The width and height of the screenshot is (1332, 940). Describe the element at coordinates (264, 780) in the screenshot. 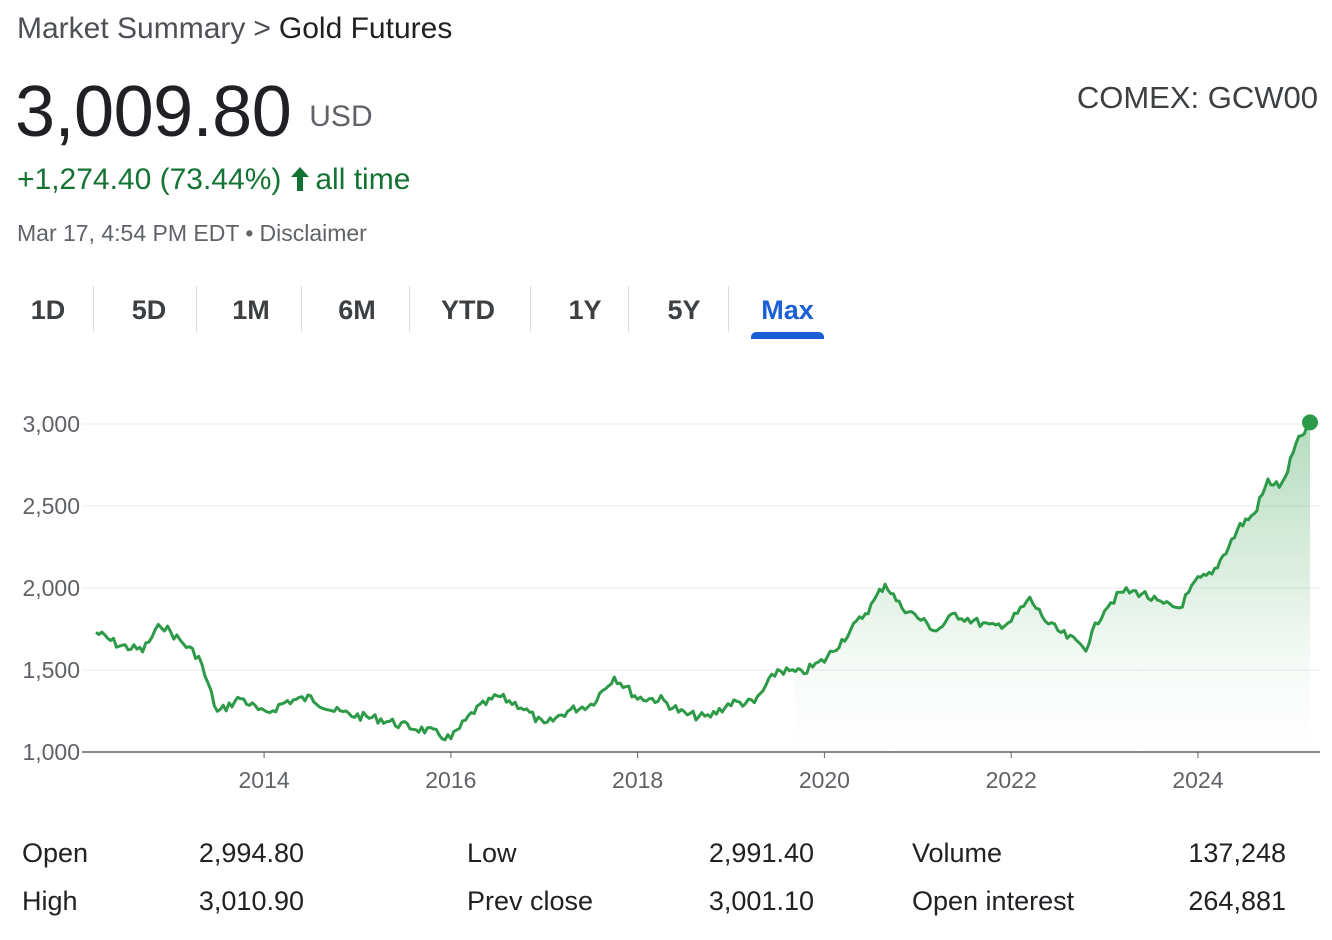

I see `x-tick-label: 2014` at that location.